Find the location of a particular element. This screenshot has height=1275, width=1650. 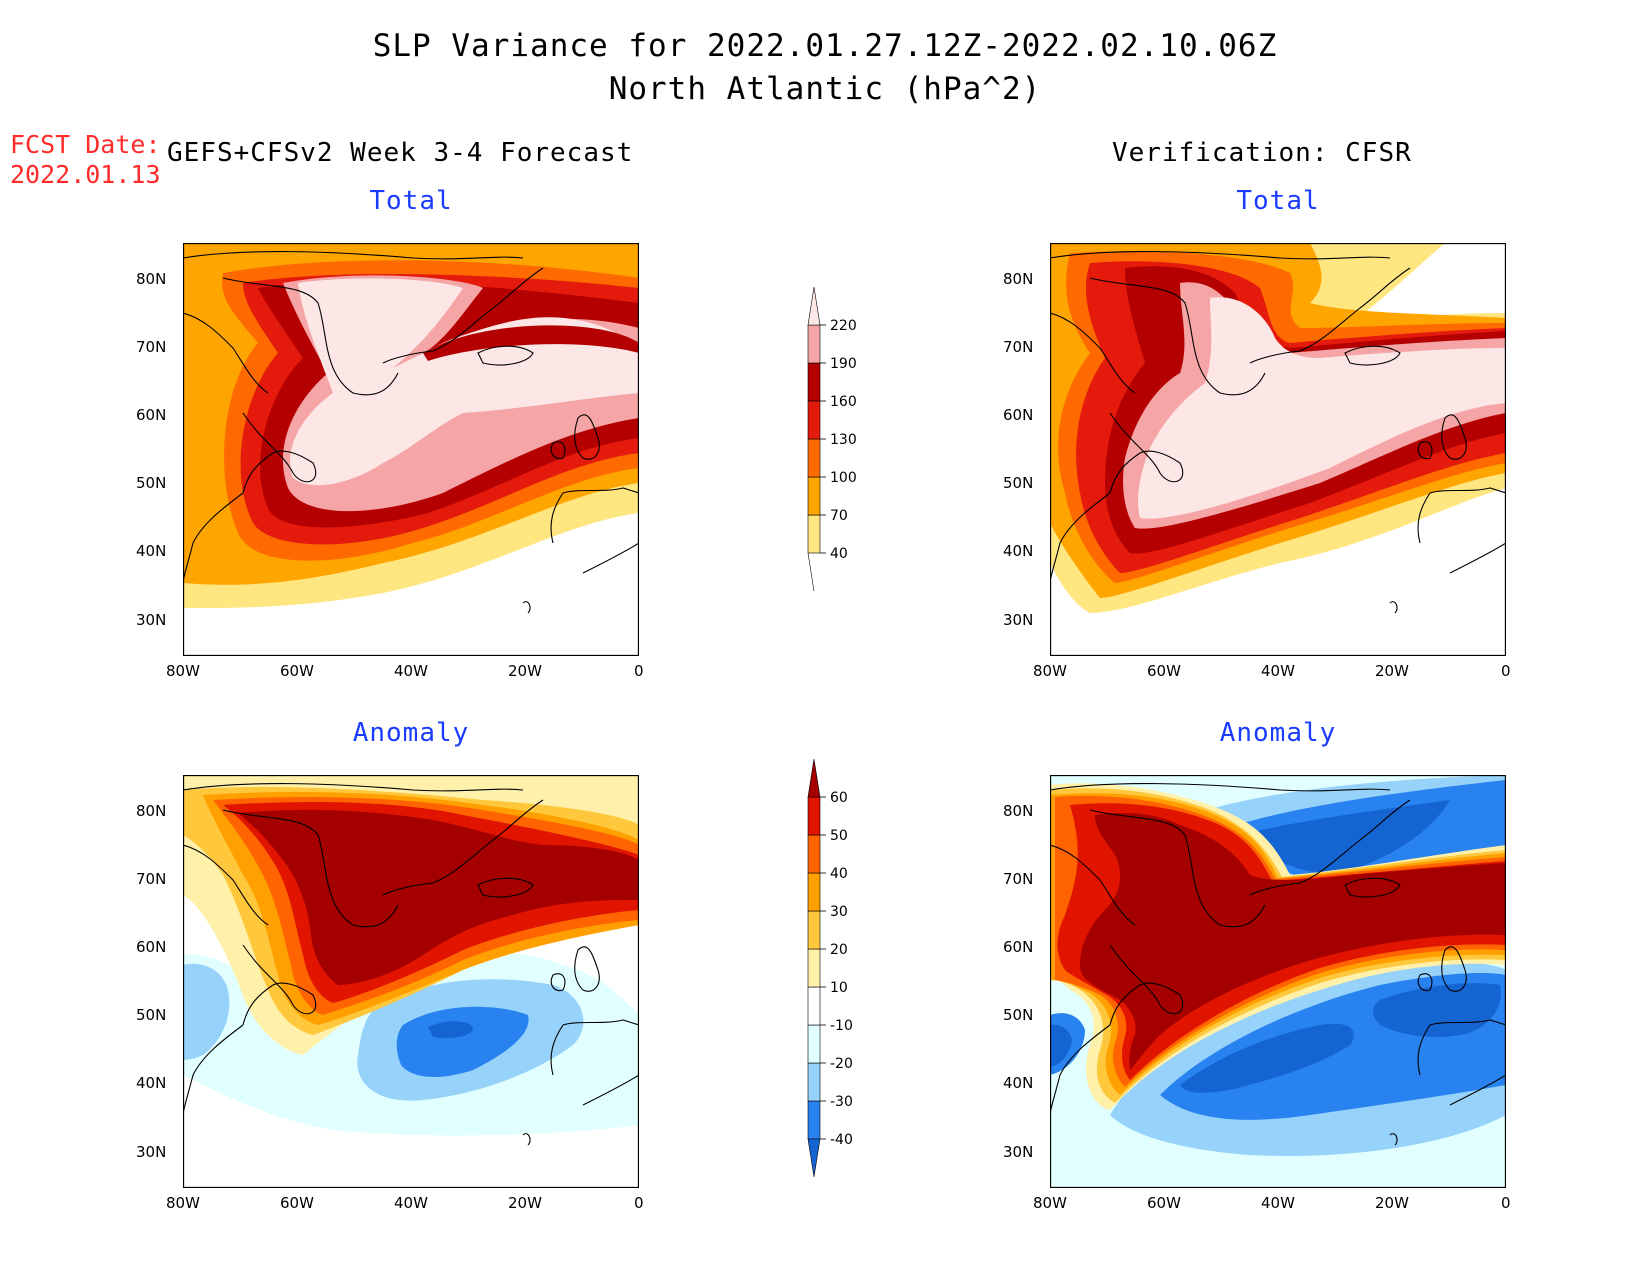

colorbar-anomaly-label: 20 is located at coordinates (839, 950).